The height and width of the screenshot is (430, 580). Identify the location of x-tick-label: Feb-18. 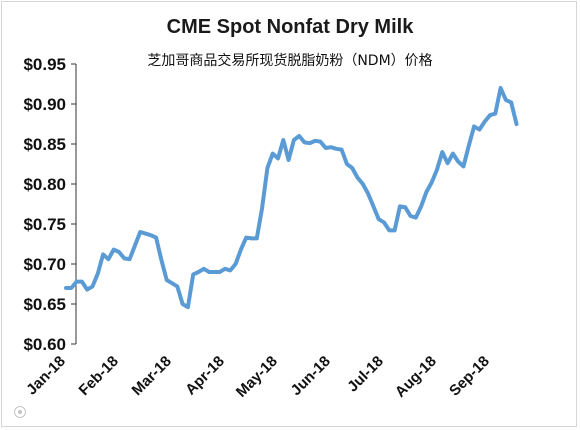
(99, 376).